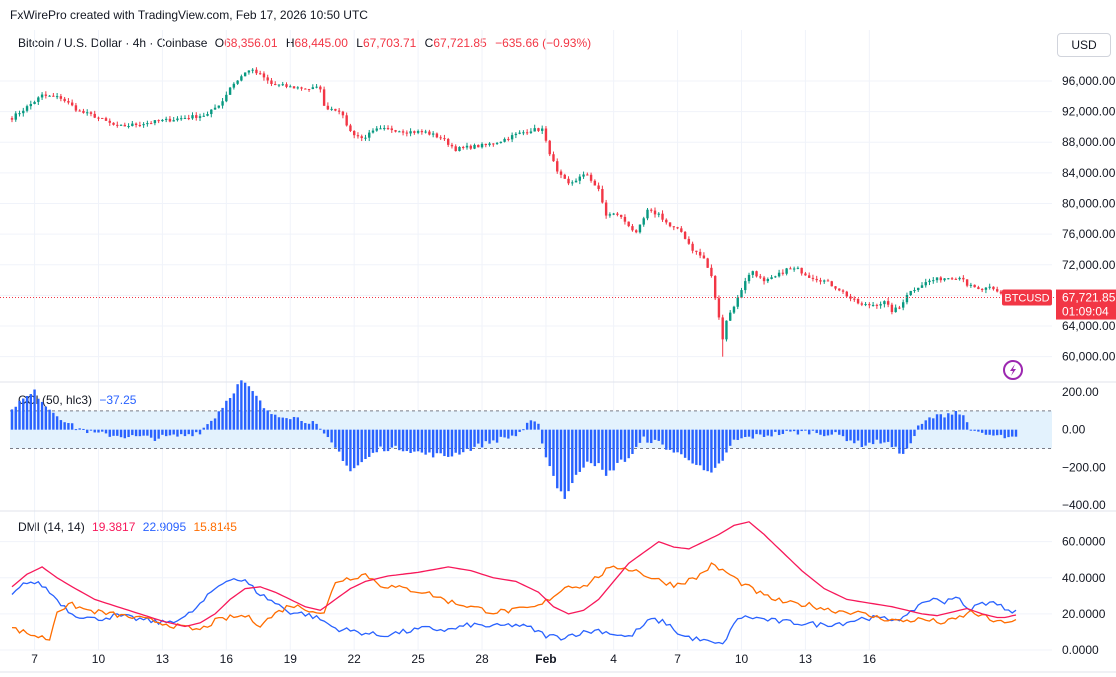 Image resolution: width=1116 pixels, height=677 pixels. What do you see at coordinates (543, 43) in the screenshot?
I see `change-value: −635.66 (−0.93%)` at bounding box center [543, 43].